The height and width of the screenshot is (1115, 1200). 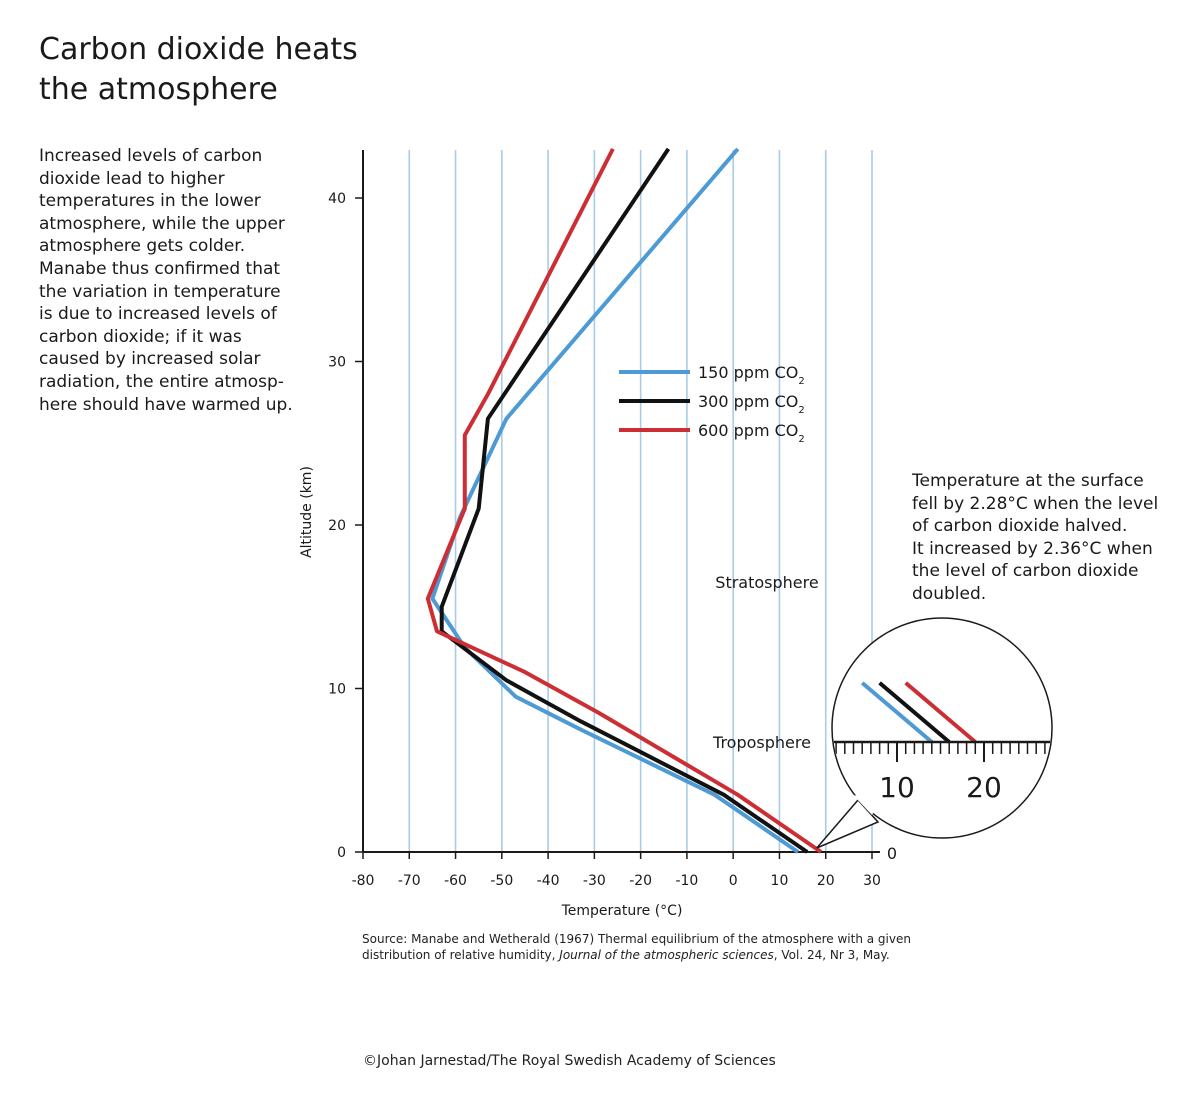 I want to click on y-axis-title: Altitude (km), so click(x=307, y=512).